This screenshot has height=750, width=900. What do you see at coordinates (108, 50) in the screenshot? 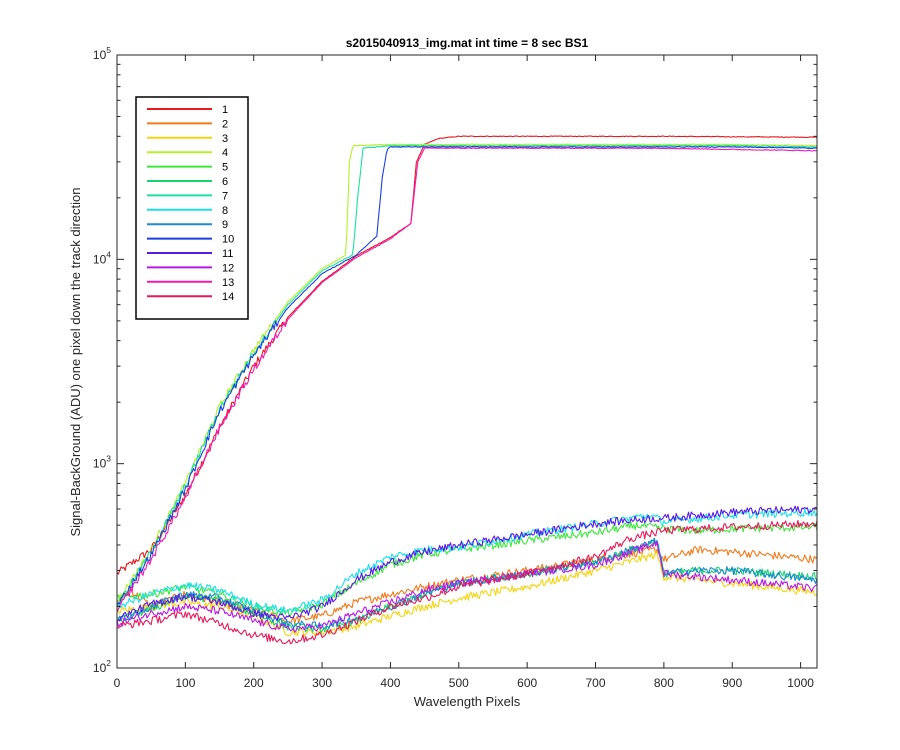
I see `y-tick-exponent: 5` at bounding box center [108, 50].